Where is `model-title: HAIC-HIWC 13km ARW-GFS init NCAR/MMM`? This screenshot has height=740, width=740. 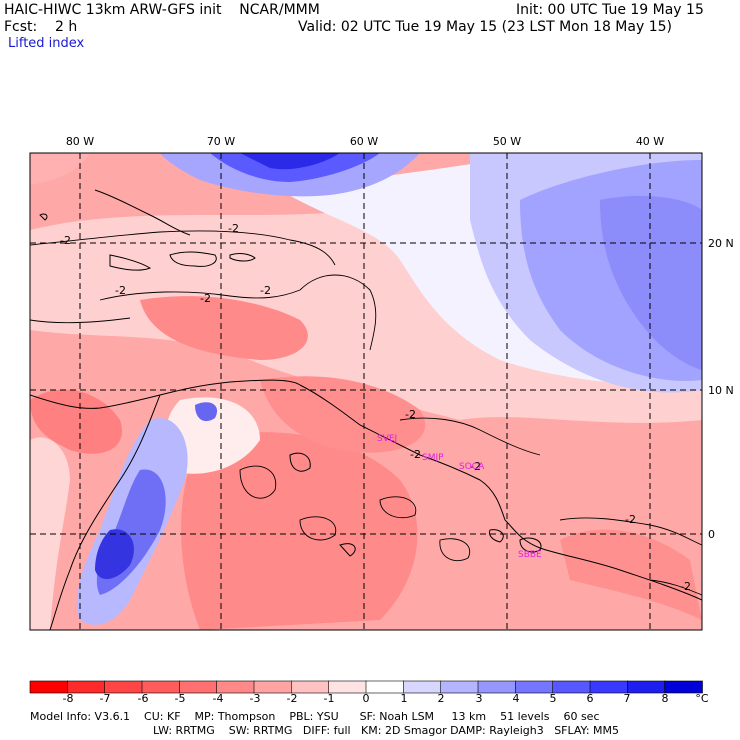 model-title: HAIC-HIWC 13km ARW-GFS init NCAR/MMM is located at coordinates (162, 10).